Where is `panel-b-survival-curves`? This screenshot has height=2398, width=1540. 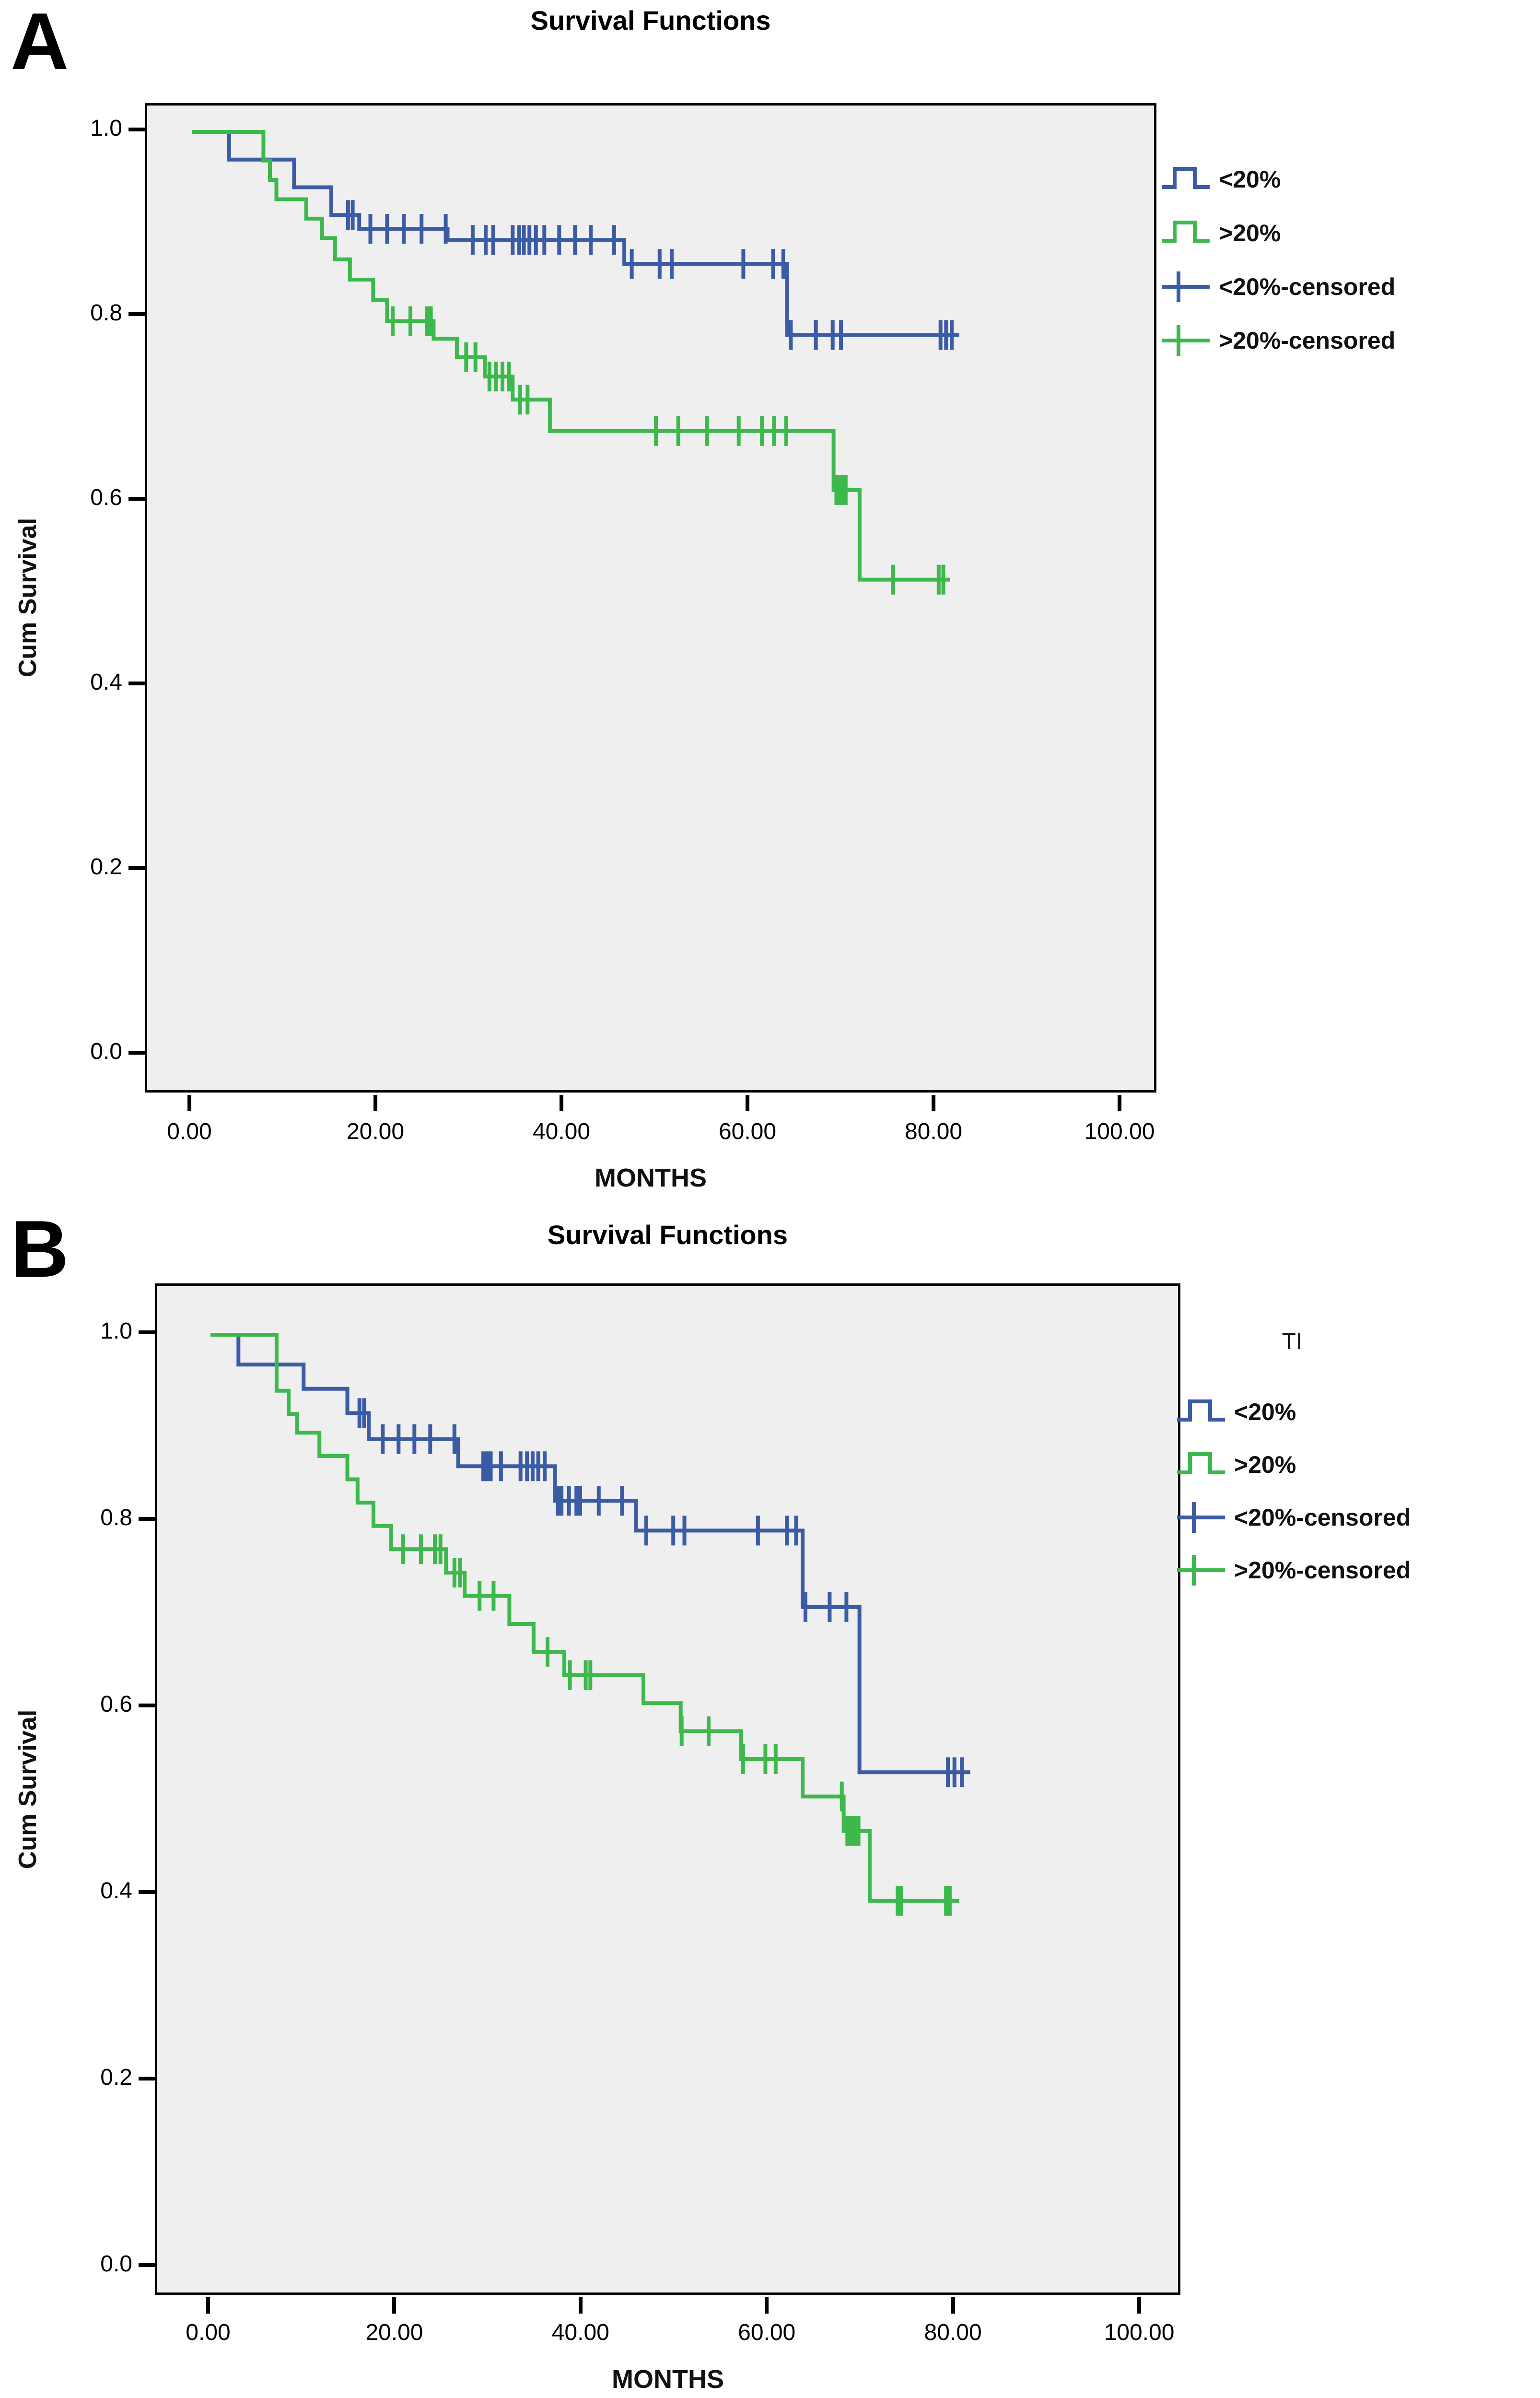 panel-b-survival-curves is located at coordinates (590, 1625).